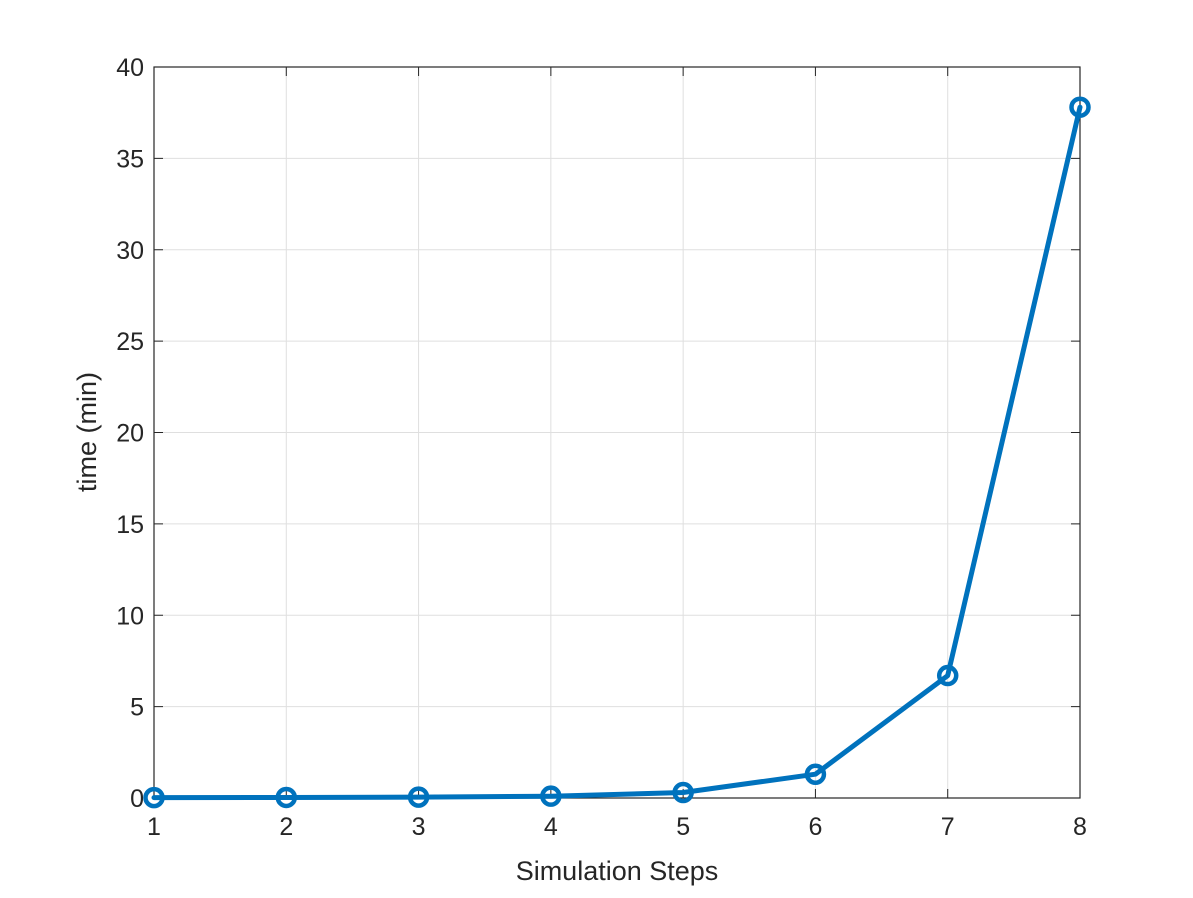 This screenshot has height=898, width=1193. What do you see at coordinates (1080, 827) in the screenshot?
I see `x-tick-label: 8` at bounding box center [1080, 827].